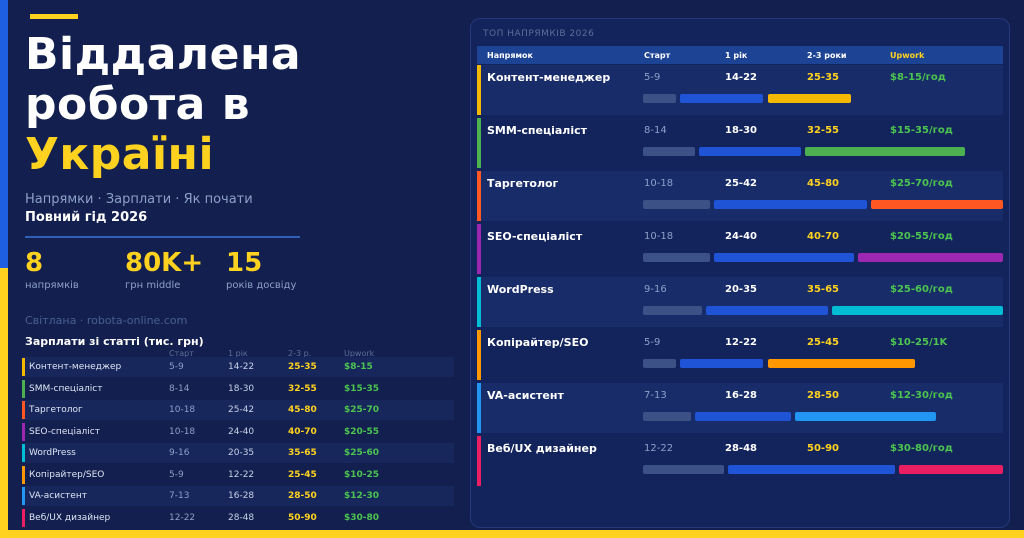  I want to click on direction-row: Веб/UX дизайнер 12-22 28-48 50-90 $30-80/год, so click(740, 461).